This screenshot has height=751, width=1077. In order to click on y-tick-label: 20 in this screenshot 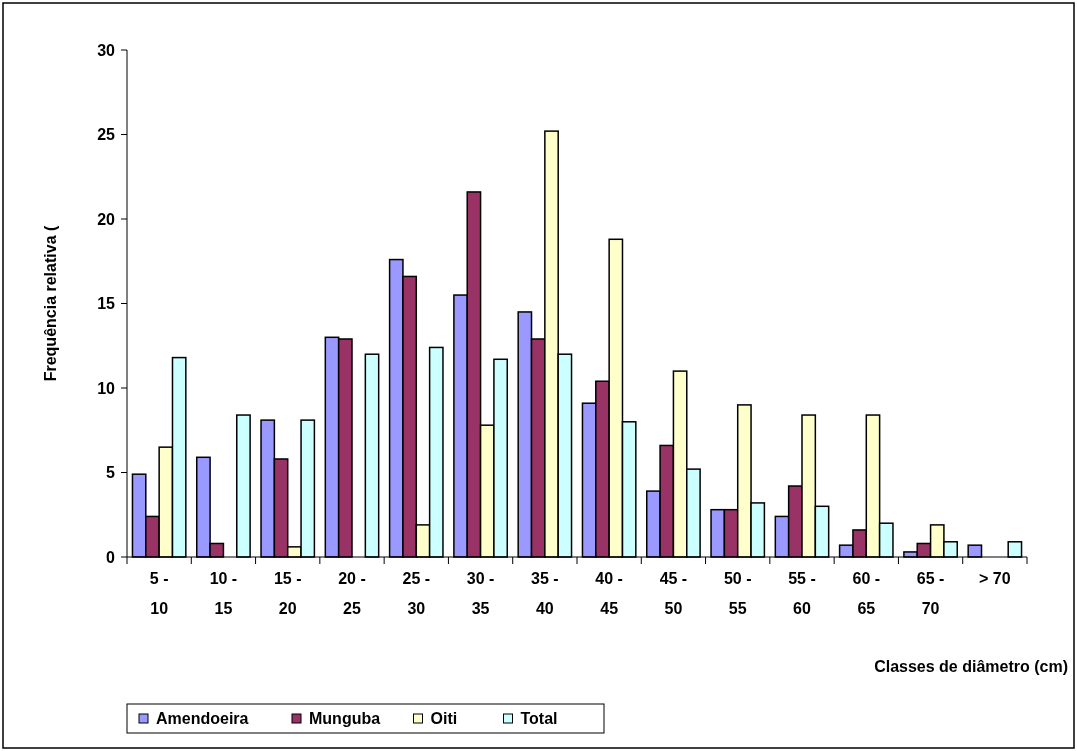, I will do `click(106, 219)`.